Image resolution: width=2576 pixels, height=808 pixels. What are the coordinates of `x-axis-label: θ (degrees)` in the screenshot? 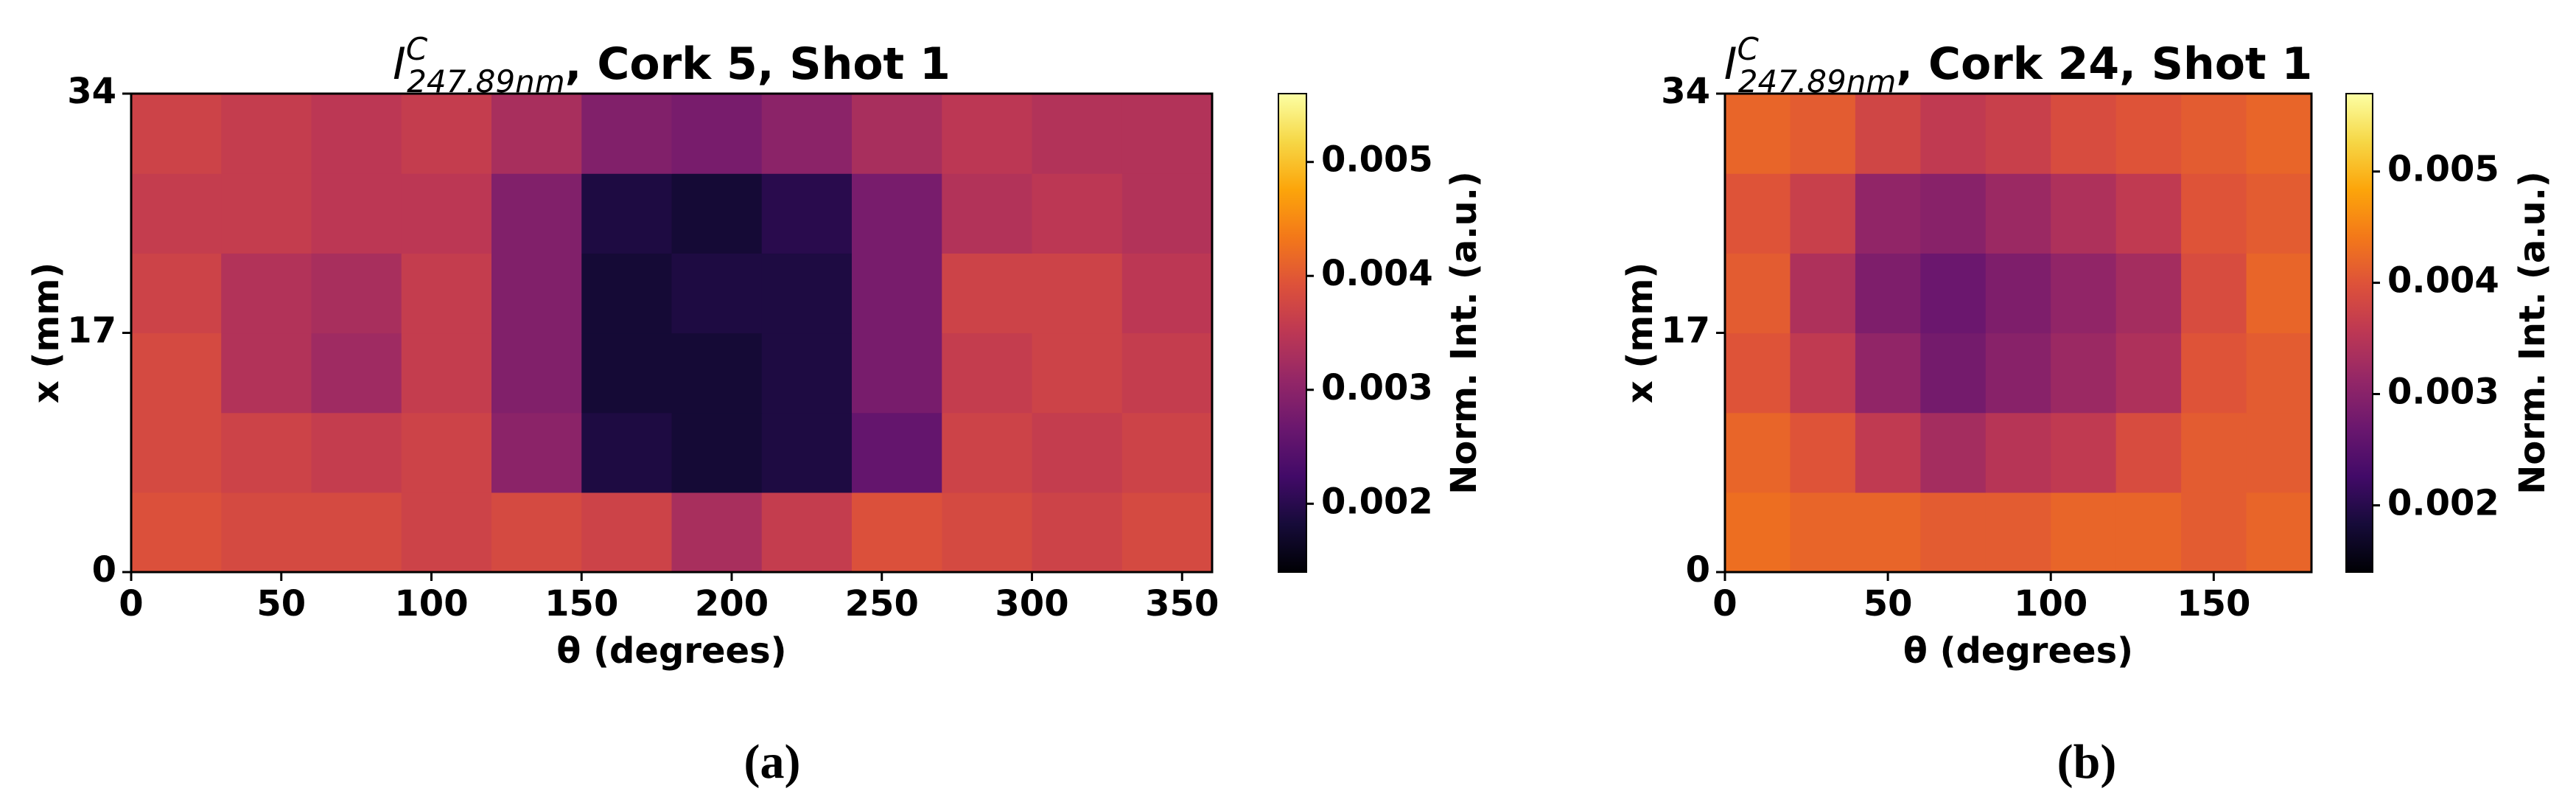 It's located at (671, 651).